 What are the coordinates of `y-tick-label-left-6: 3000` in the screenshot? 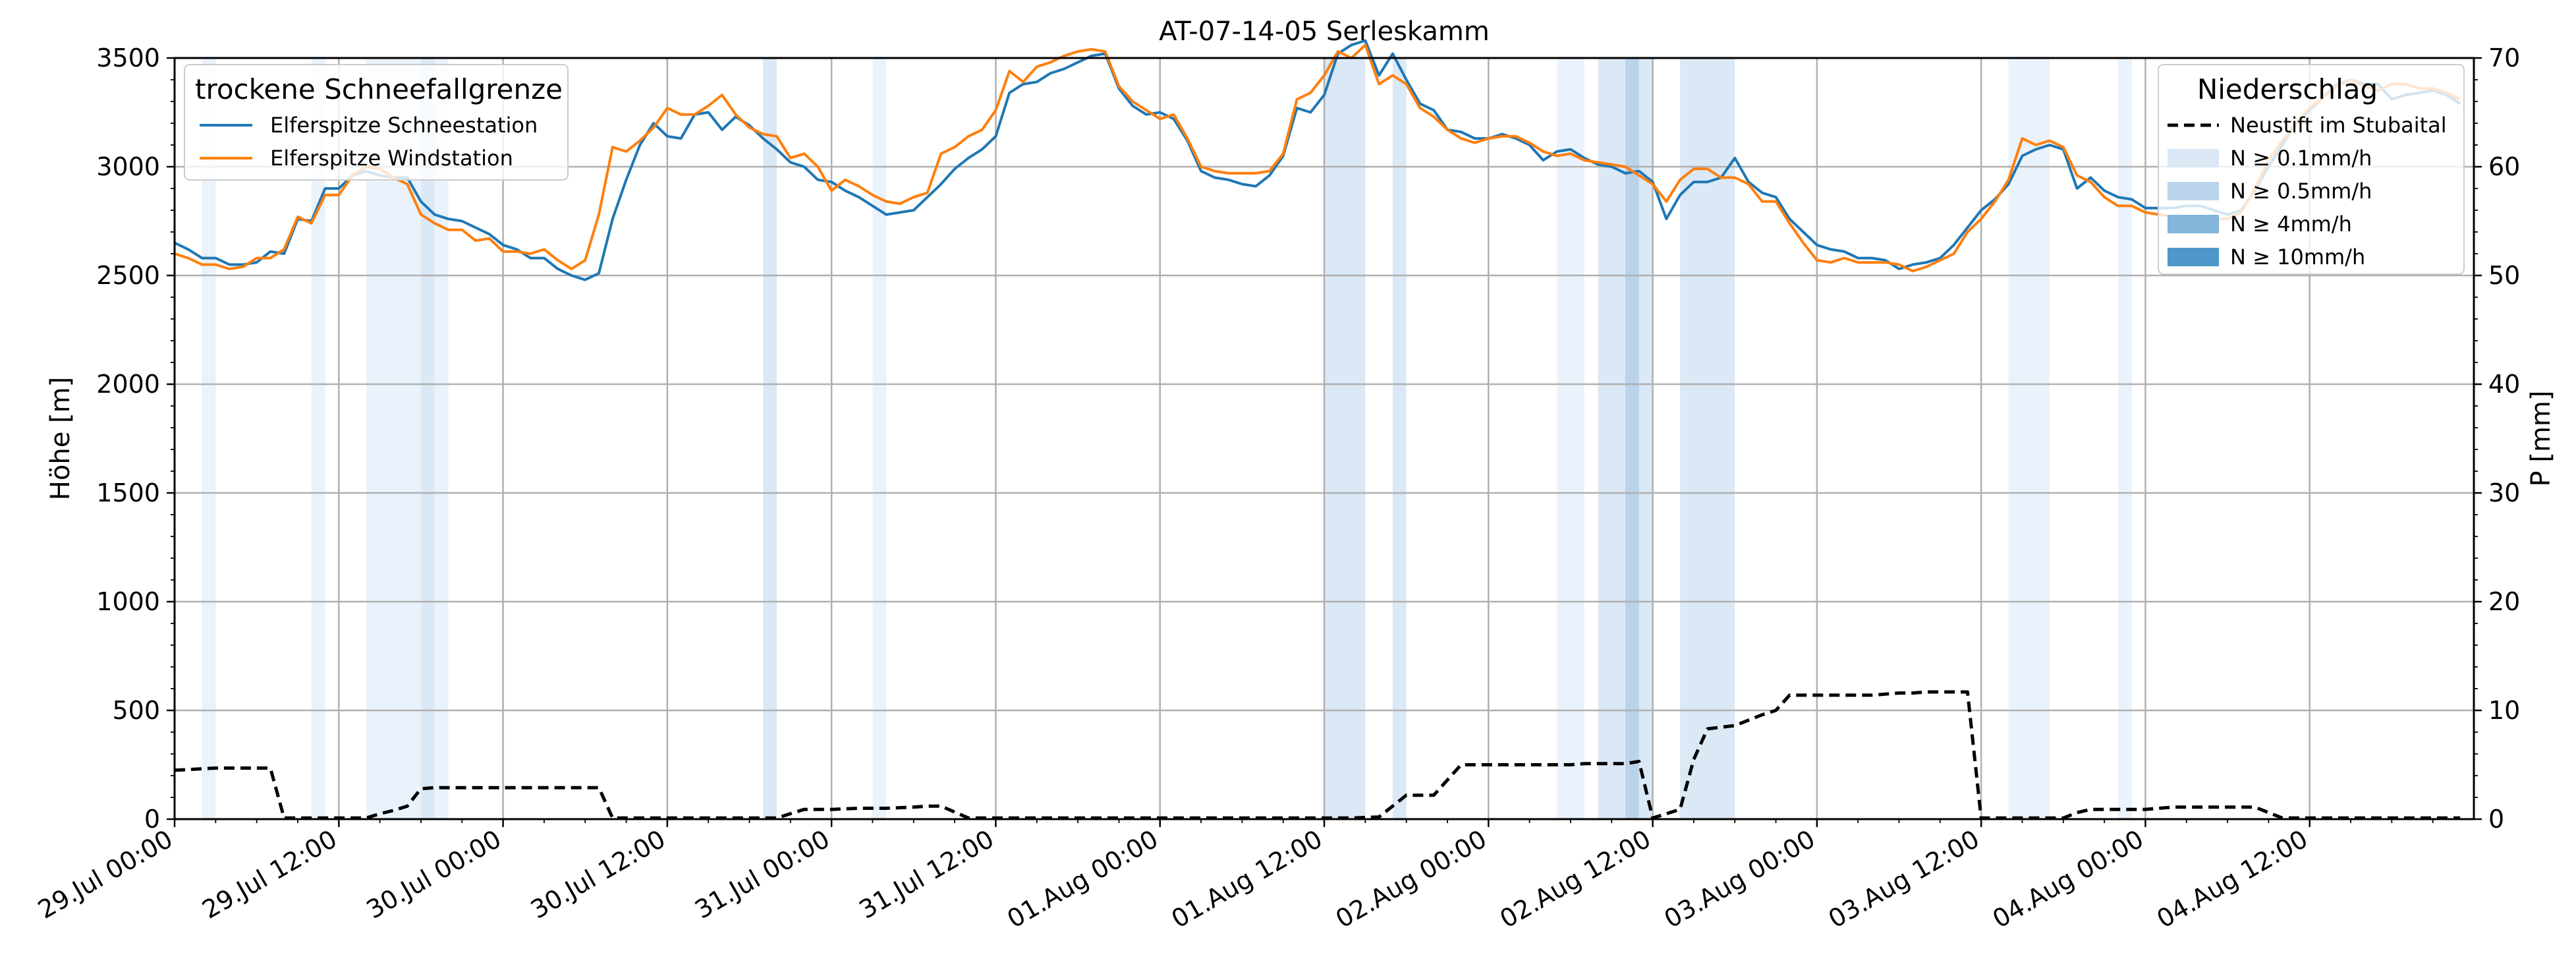 It's located at (128, 166).